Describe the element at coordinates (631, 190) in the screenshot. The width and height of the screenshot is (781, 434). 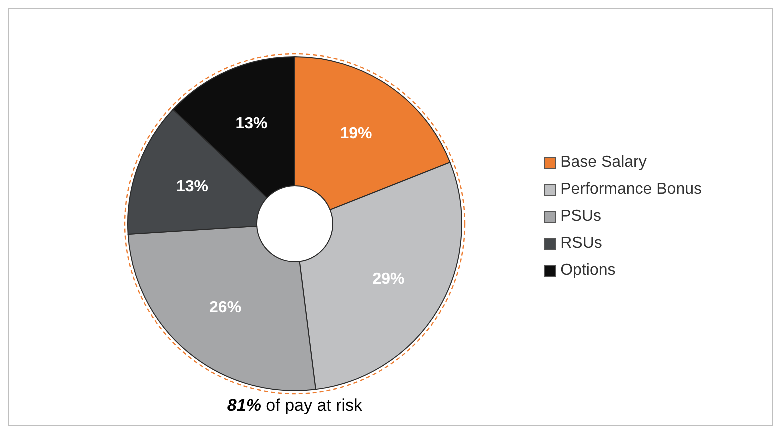
I see `legend-label: Performance Bonus` at that location.